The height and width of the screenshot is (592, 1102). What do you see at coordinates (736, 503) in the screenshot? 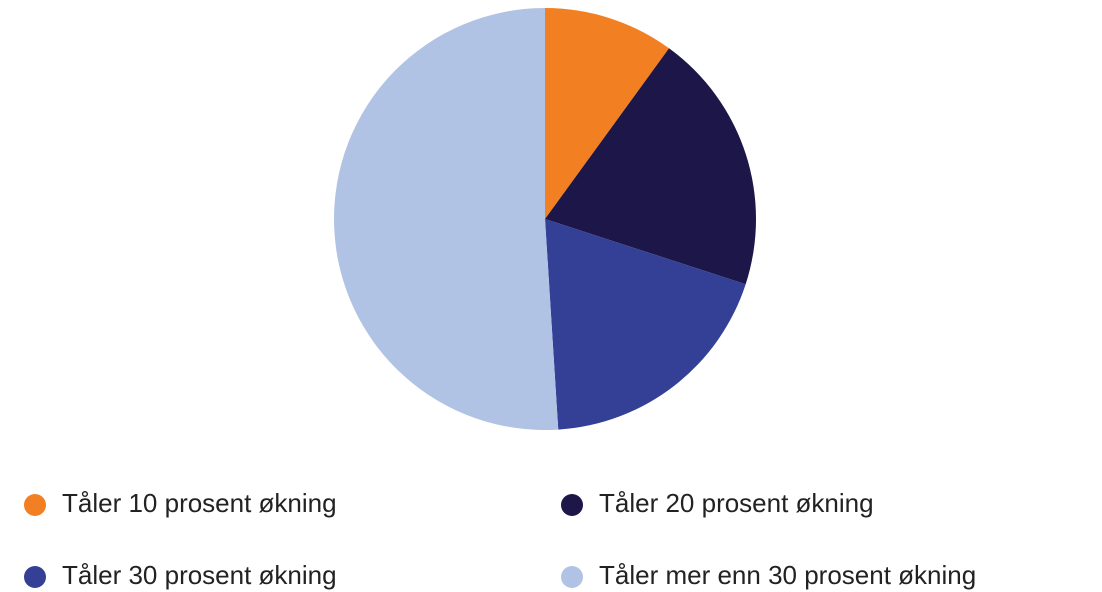
I see `legend-label: Tåler 20 prosent økning` at bounding box center [736, 503].